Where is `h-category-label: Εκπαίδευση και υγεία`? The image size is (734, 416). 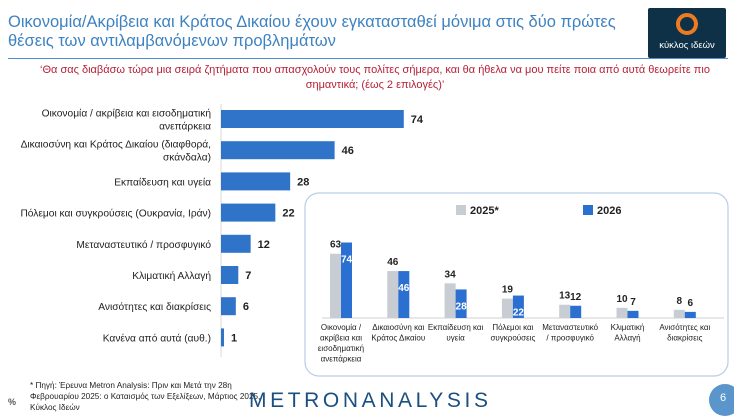 h-category-label: Εκπαίδευση και υγεία is located at coordinates (162, 182).